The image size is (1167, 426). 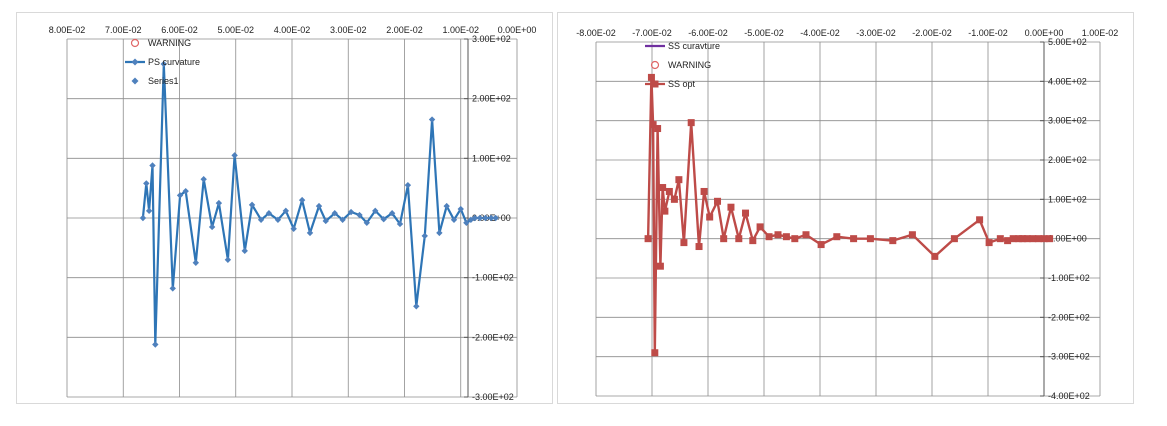 What do you see at coordinates (1069, 317) in the screenshot?
I see `y-tick-label: -2.00E+02` at bounding box center [1069, 317].